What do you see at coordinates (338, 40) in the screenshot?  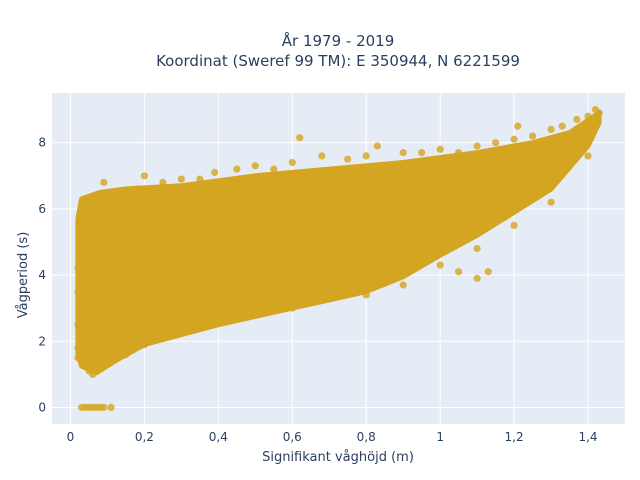 I see `chart-title-line1: År 1979 - 2019` at bounding box center [338, 40].